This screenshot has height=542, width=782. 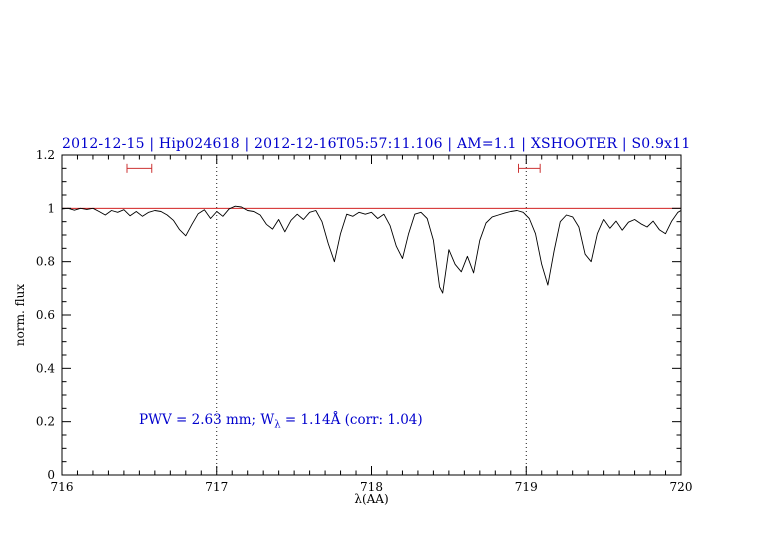 I want to click on svg-text: 0.2, so click(x=45, y=422).